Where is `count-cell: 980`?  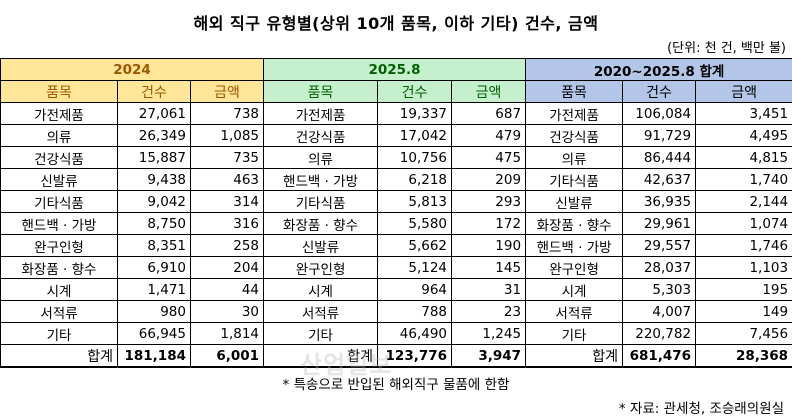 count-cell: 980 is located at coordinates (154, 312).